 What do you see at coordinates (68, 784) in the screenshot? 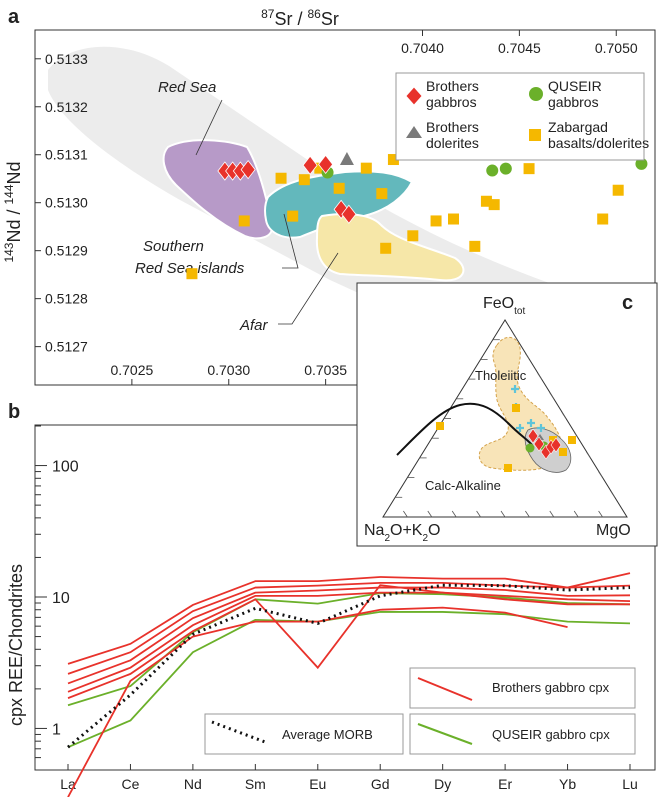
I see `ree-element-label: La` at bounding box center [68, 784].